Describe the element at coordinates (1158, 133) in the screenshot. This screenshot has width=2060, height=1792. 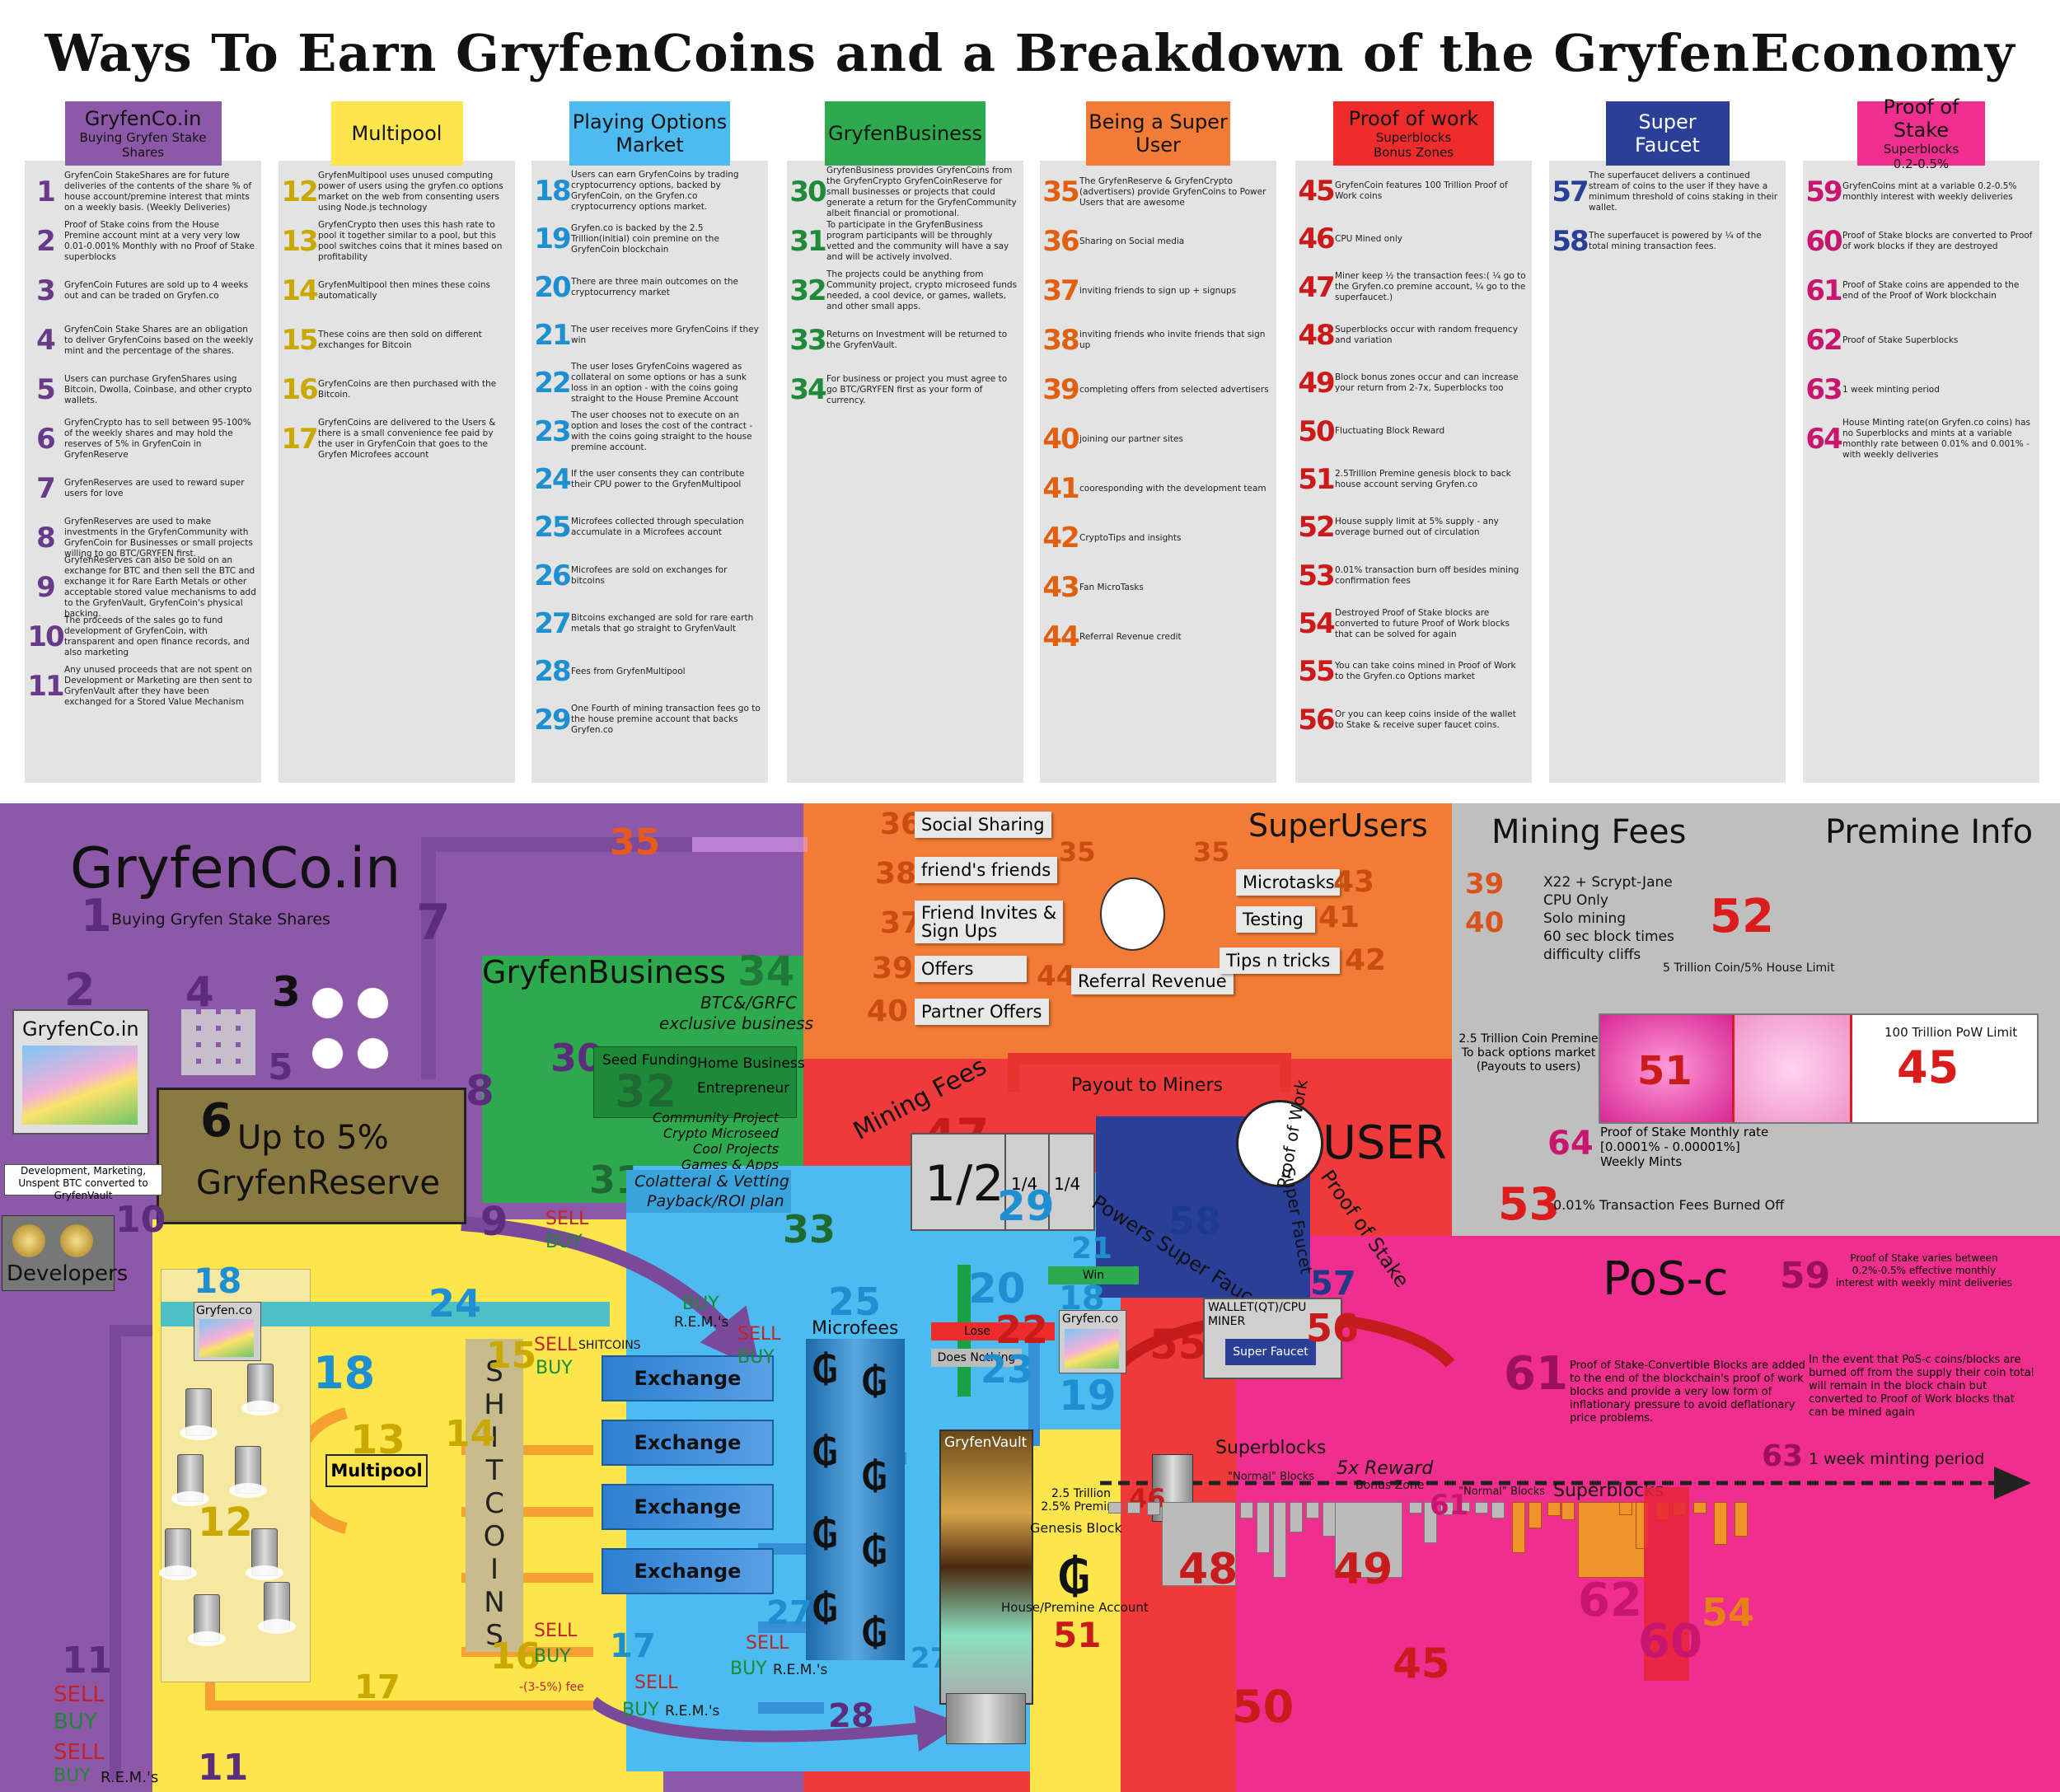
I see `column-title: Being a Super User` at that location.